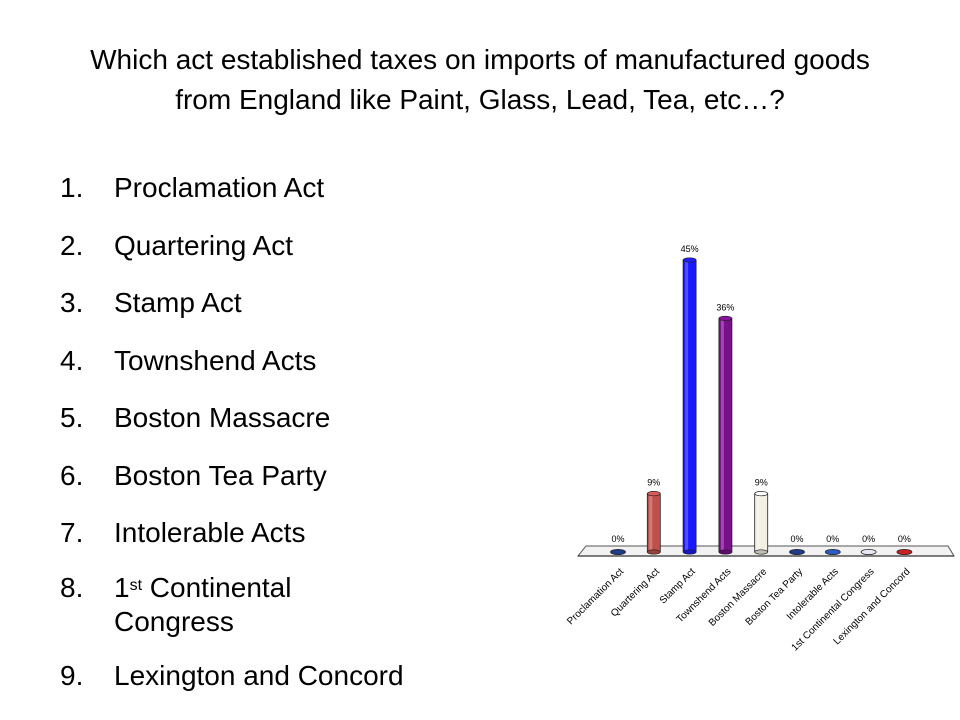 Image resolution: width=960 pixels, height=720 pixels. I want to click on answer-item-3: 3. Stamp Act, so click(270, 303).